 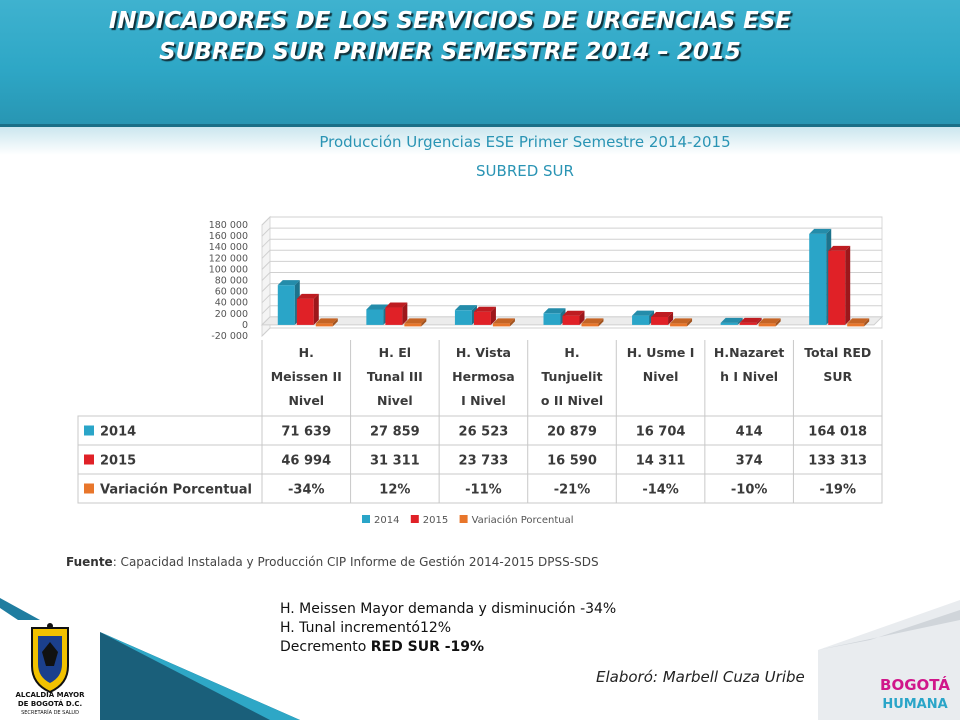 What do you see at coordinates (366, 628) in the screenshot?
I see `note-line-2: H. Tunal incrementó12%` at bounding box center [366, 628].